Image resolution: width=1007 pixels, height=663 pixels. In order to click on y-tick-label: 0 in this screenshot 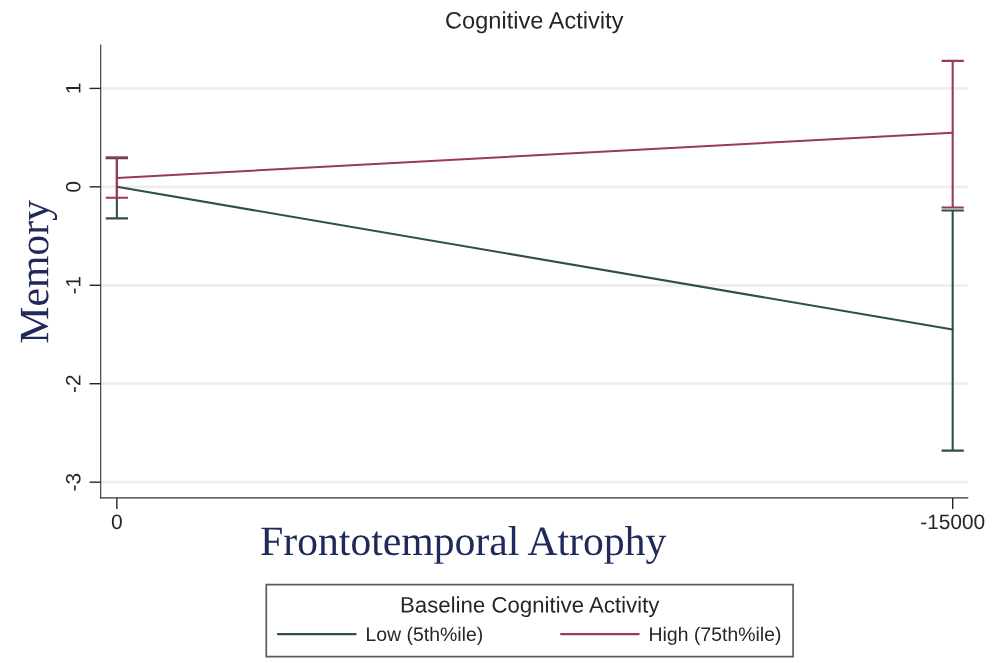, I will do `click(73, 186)`.